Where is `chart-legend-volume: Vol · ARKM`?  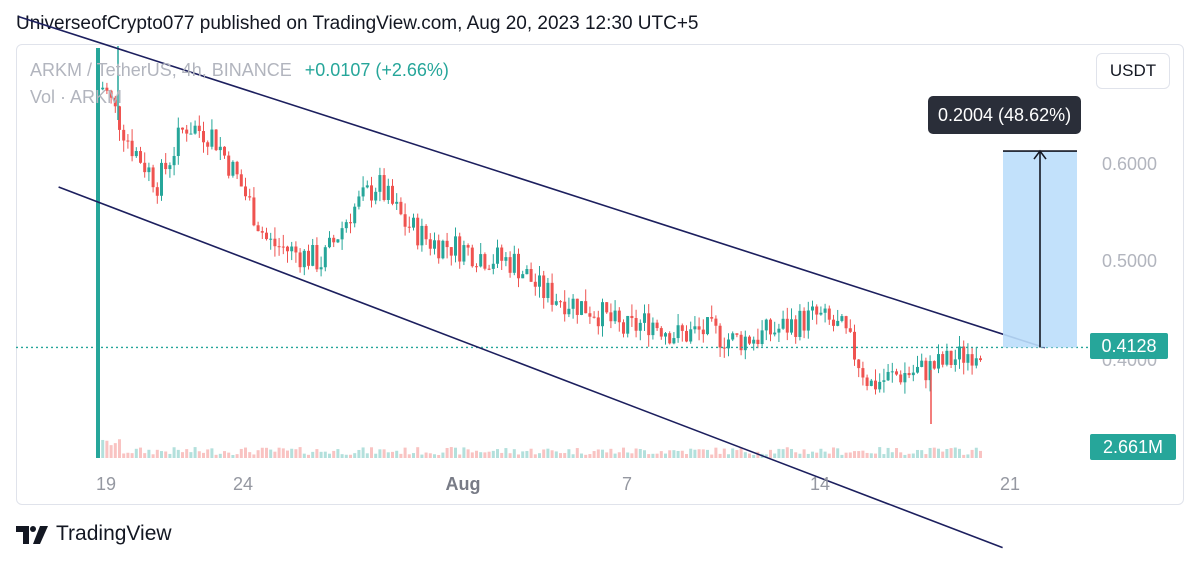
chart-legend-volume: Vol · ARKM is located at coordinates (76, 97).